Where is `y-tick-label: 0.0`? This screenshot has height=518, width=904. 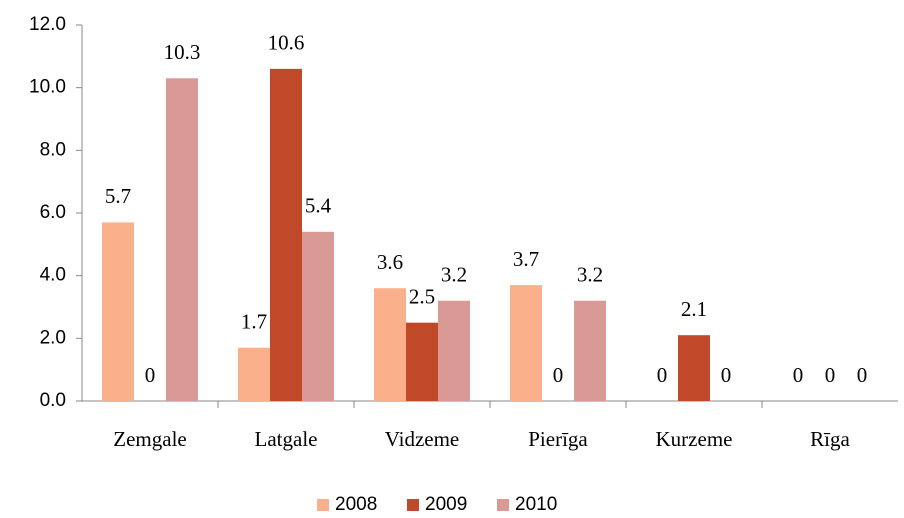
y-tick-label: 0.0 is located at coordinates (53, 400).